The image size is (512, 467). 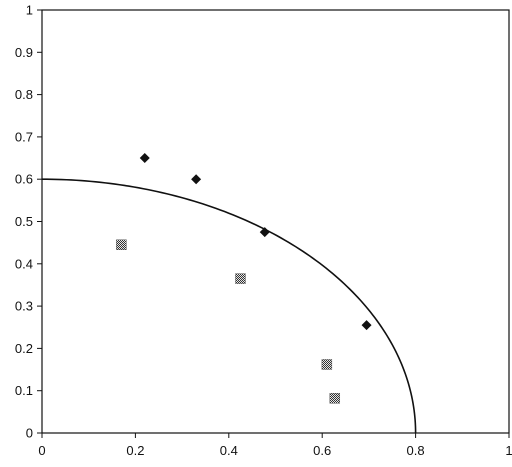 I want to click on y-tick-label: 0.8, so click(x=24, y=94).